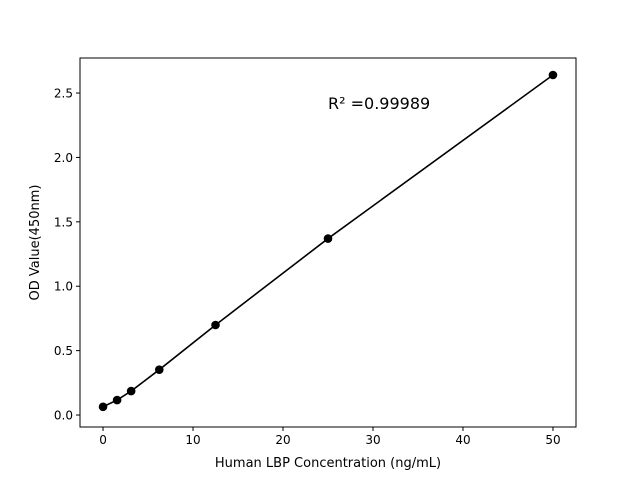  Describe the element at coordinates (35, 243) in the screenshot. I see `y-axis-label: OD Value(450nm)` at that location.